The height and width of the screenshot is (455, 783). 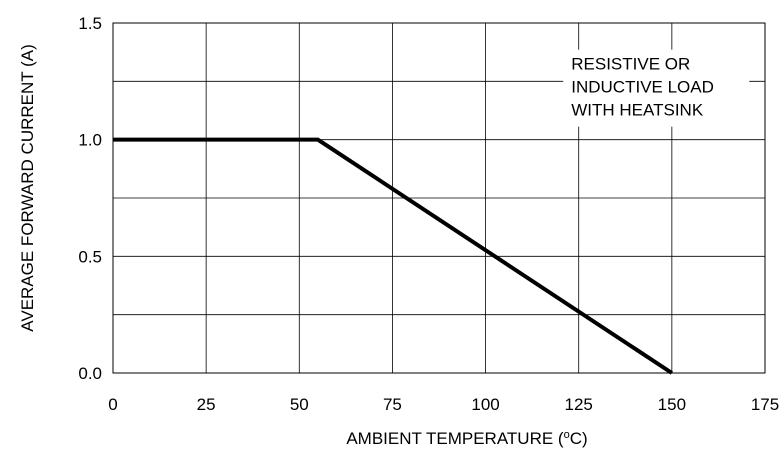 I want to click on x-tick-label: 125, so click(x=579, y=404).